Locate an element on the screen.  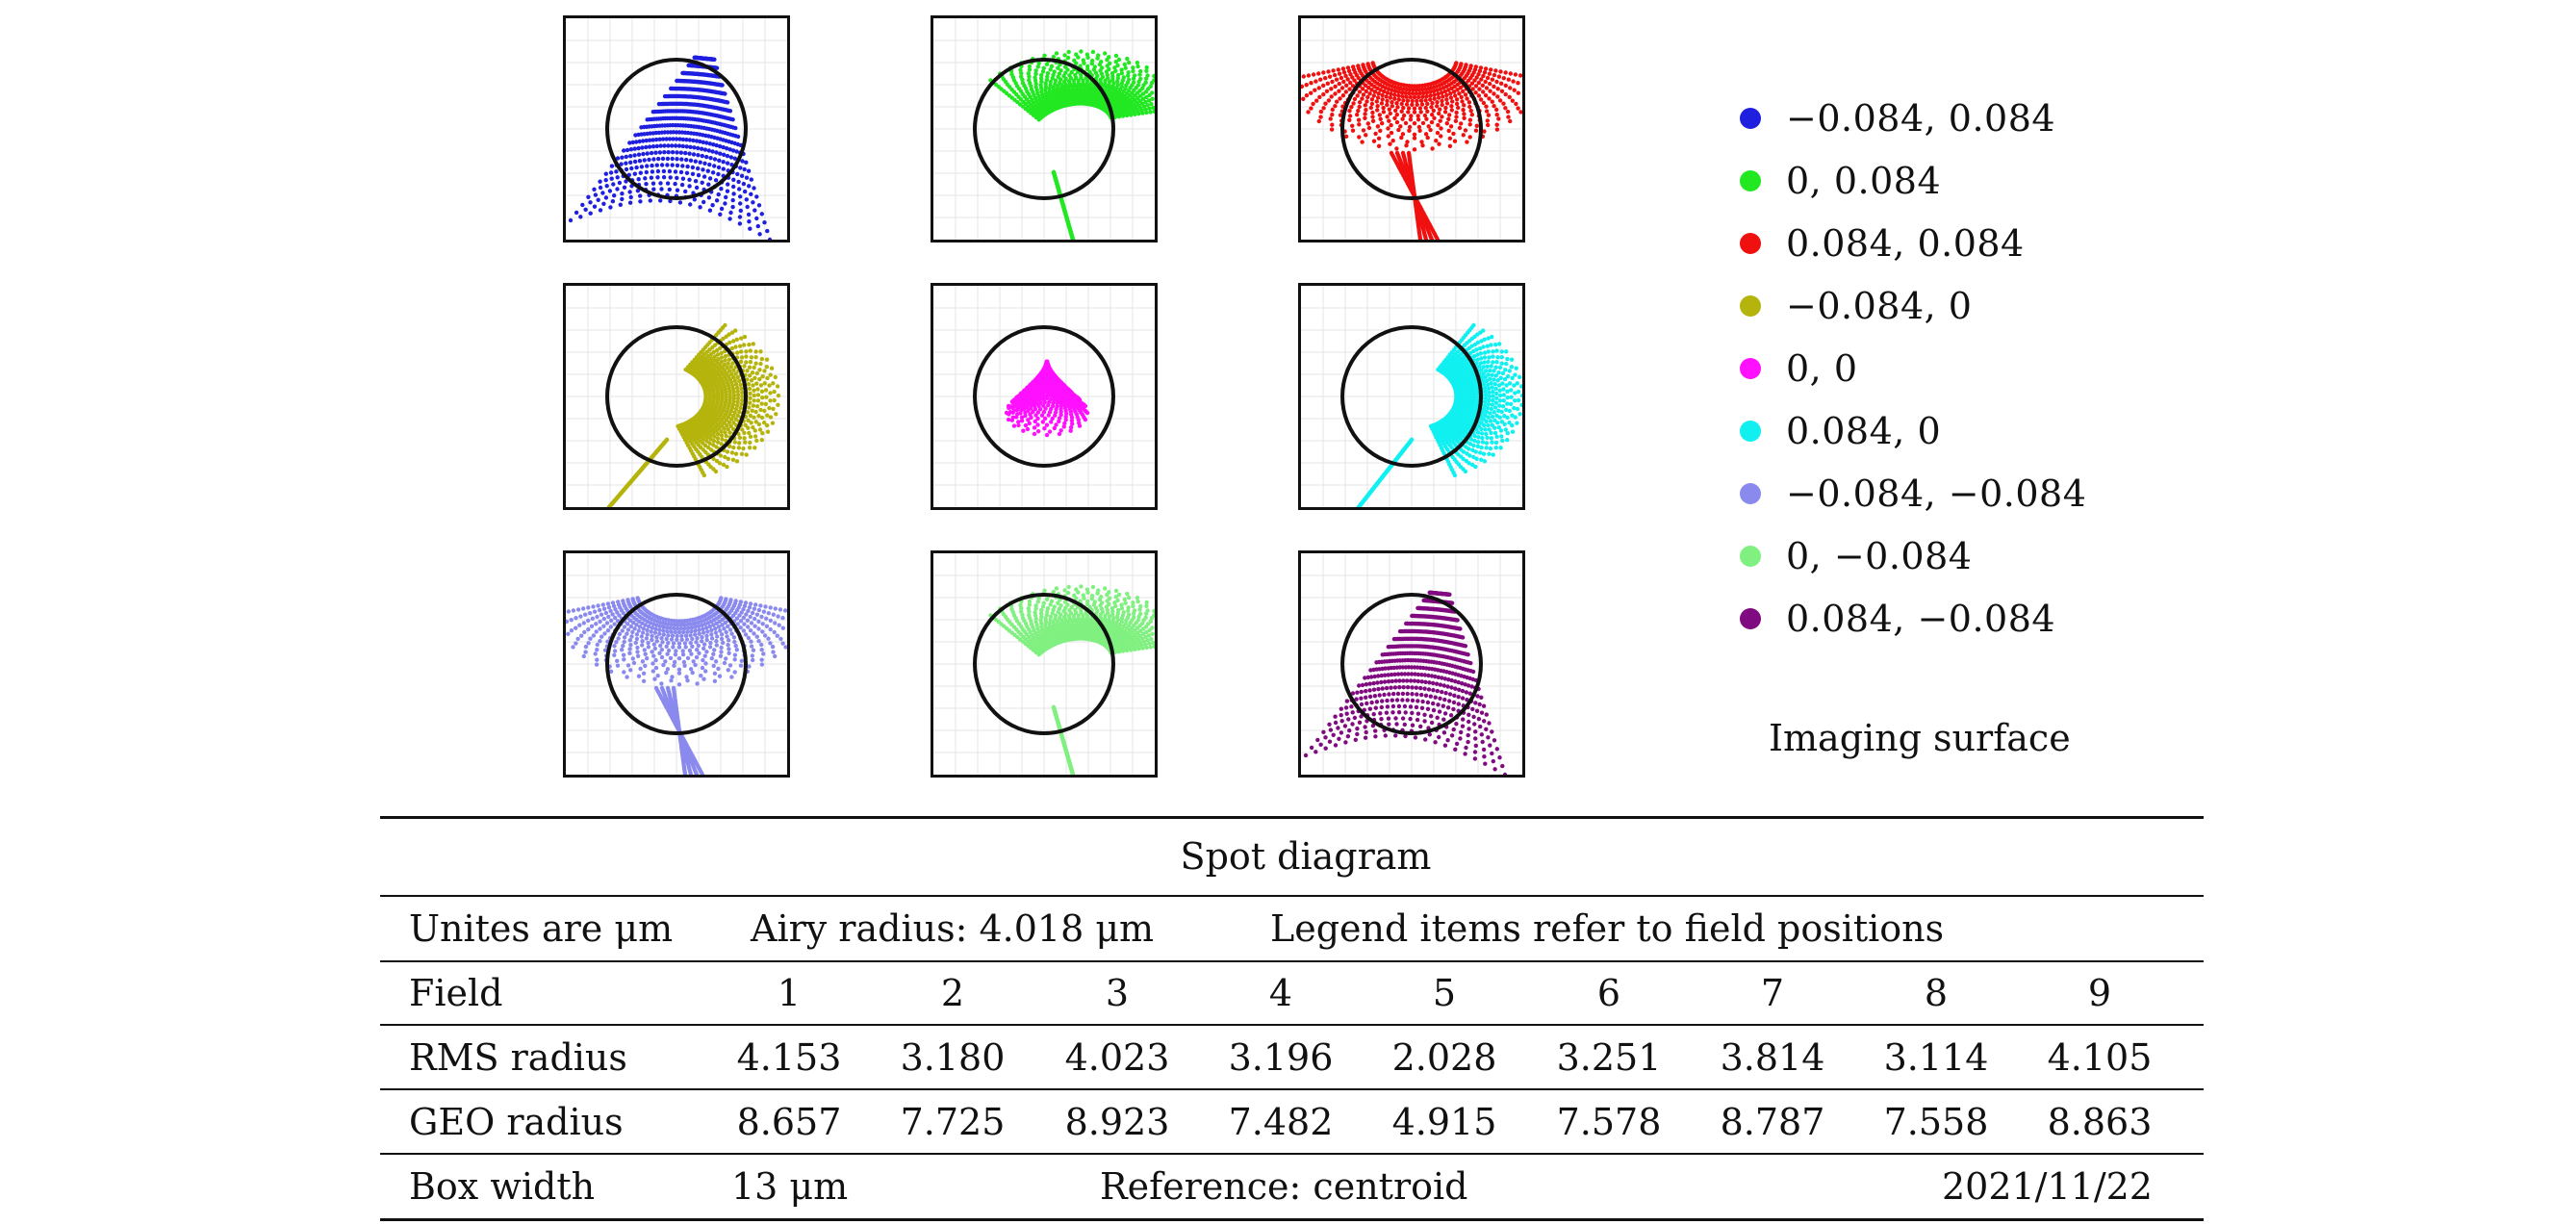
field-number-cell: 4 is located at coordinates (1280, 993).